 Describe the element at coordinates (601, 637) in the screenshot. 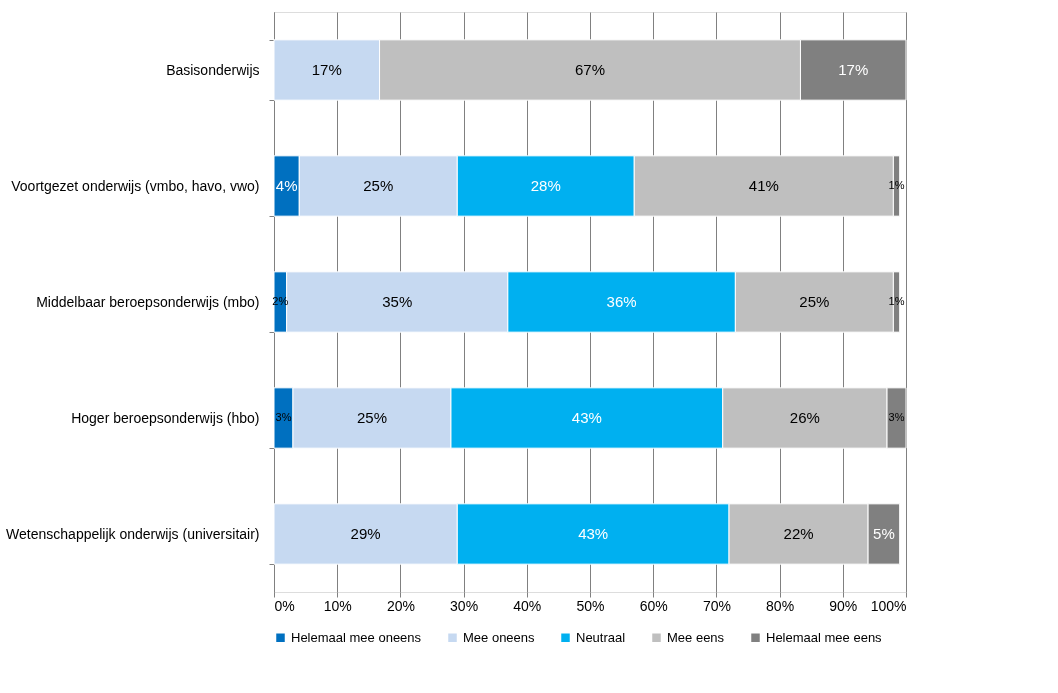

I see `legend-label: Neutraal` at that location.